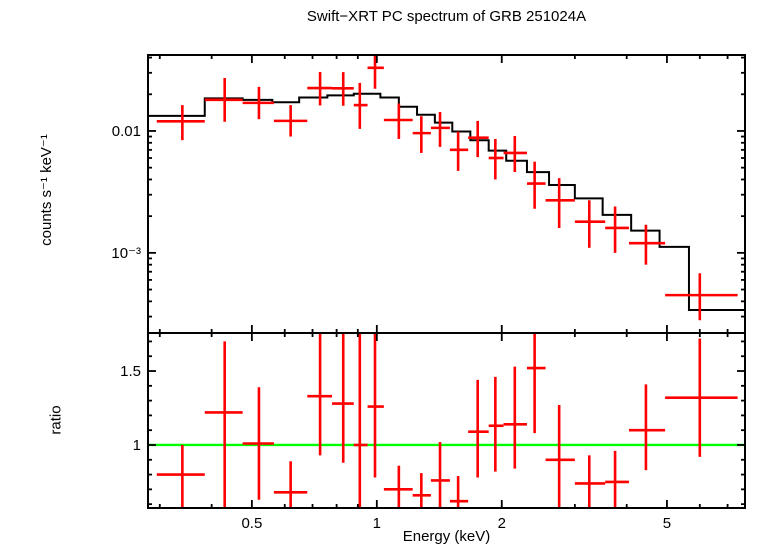 Image resolution: width=758 pixels, height=556 pixels. Describe the element at coordinates (130, 371) in the screenshot. I see `y-tick-label-ratio: 1.5` at that location.